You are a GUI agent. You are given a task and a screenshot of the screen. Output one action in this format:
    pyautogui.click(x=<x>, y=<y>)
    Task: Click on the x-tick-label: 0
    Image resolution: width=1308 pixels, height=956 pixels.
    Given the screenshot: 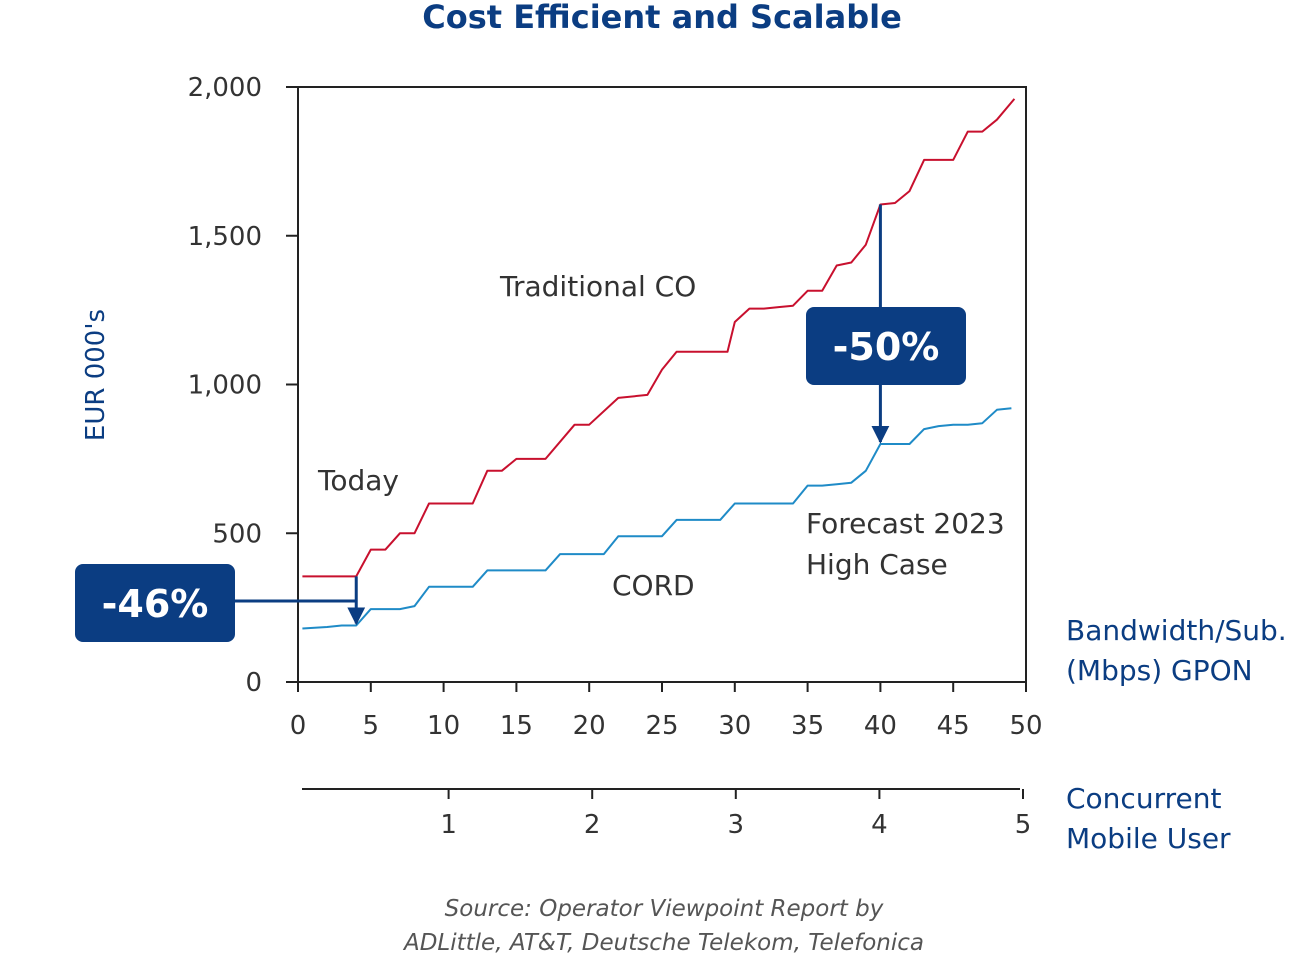 What is the action you would take?
    pyautogui.click(x=298, y=726)
    